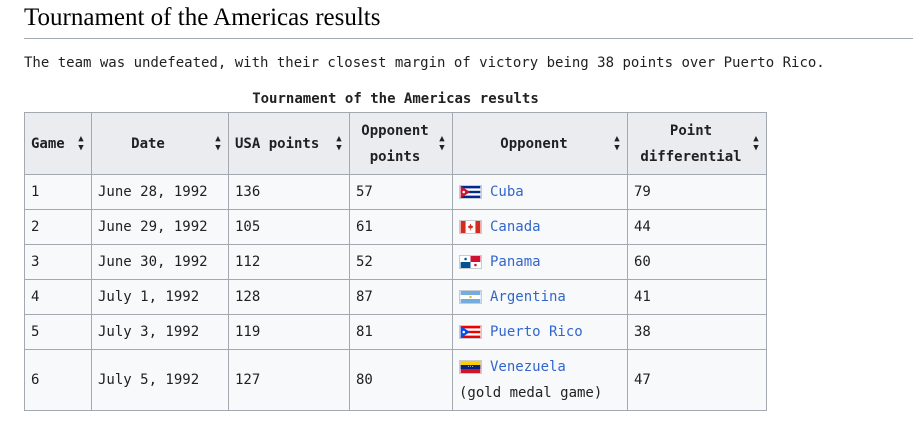  Describe the element at coordinates (289, 380) in the screenshot. I see `cell-usa-points: 127` at that location.